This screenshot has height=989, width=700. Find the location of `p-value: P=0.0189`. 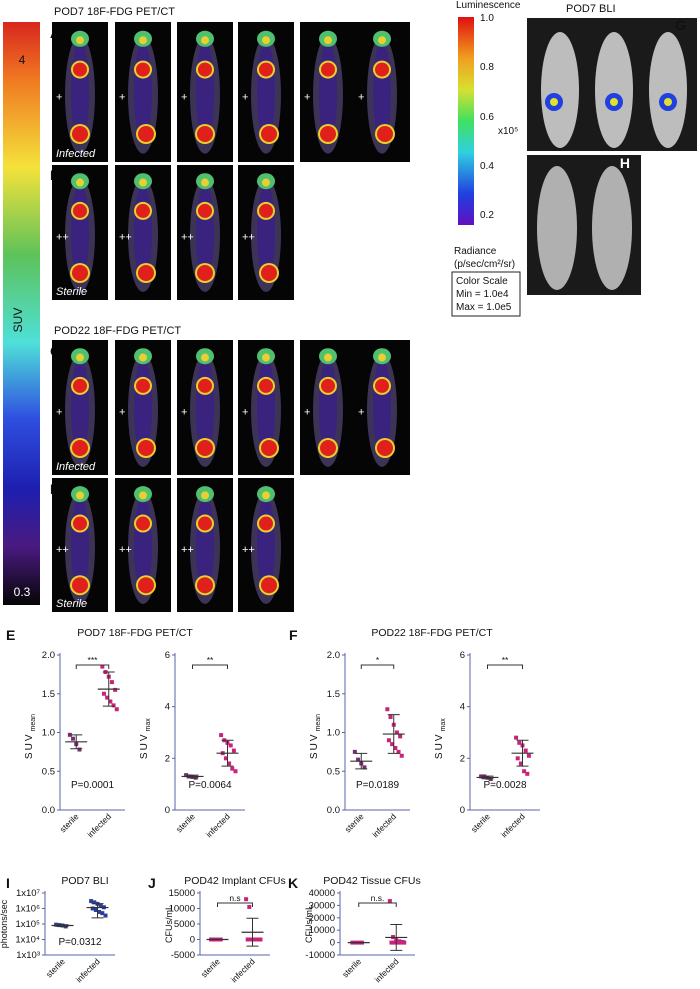

p-value: P=0.0189 is located at coordinates (378, 785).